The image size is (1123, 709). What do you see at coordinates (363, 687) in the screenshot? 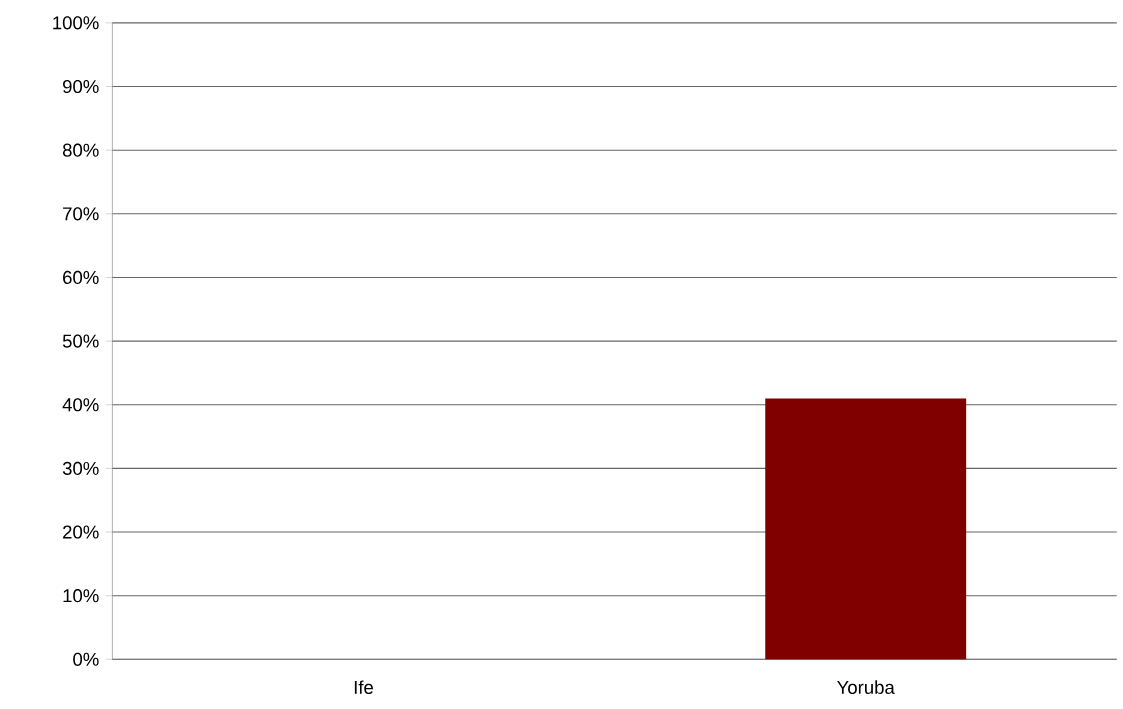
I see `x-tick-label: Ife` at bounding box center [363, 687].